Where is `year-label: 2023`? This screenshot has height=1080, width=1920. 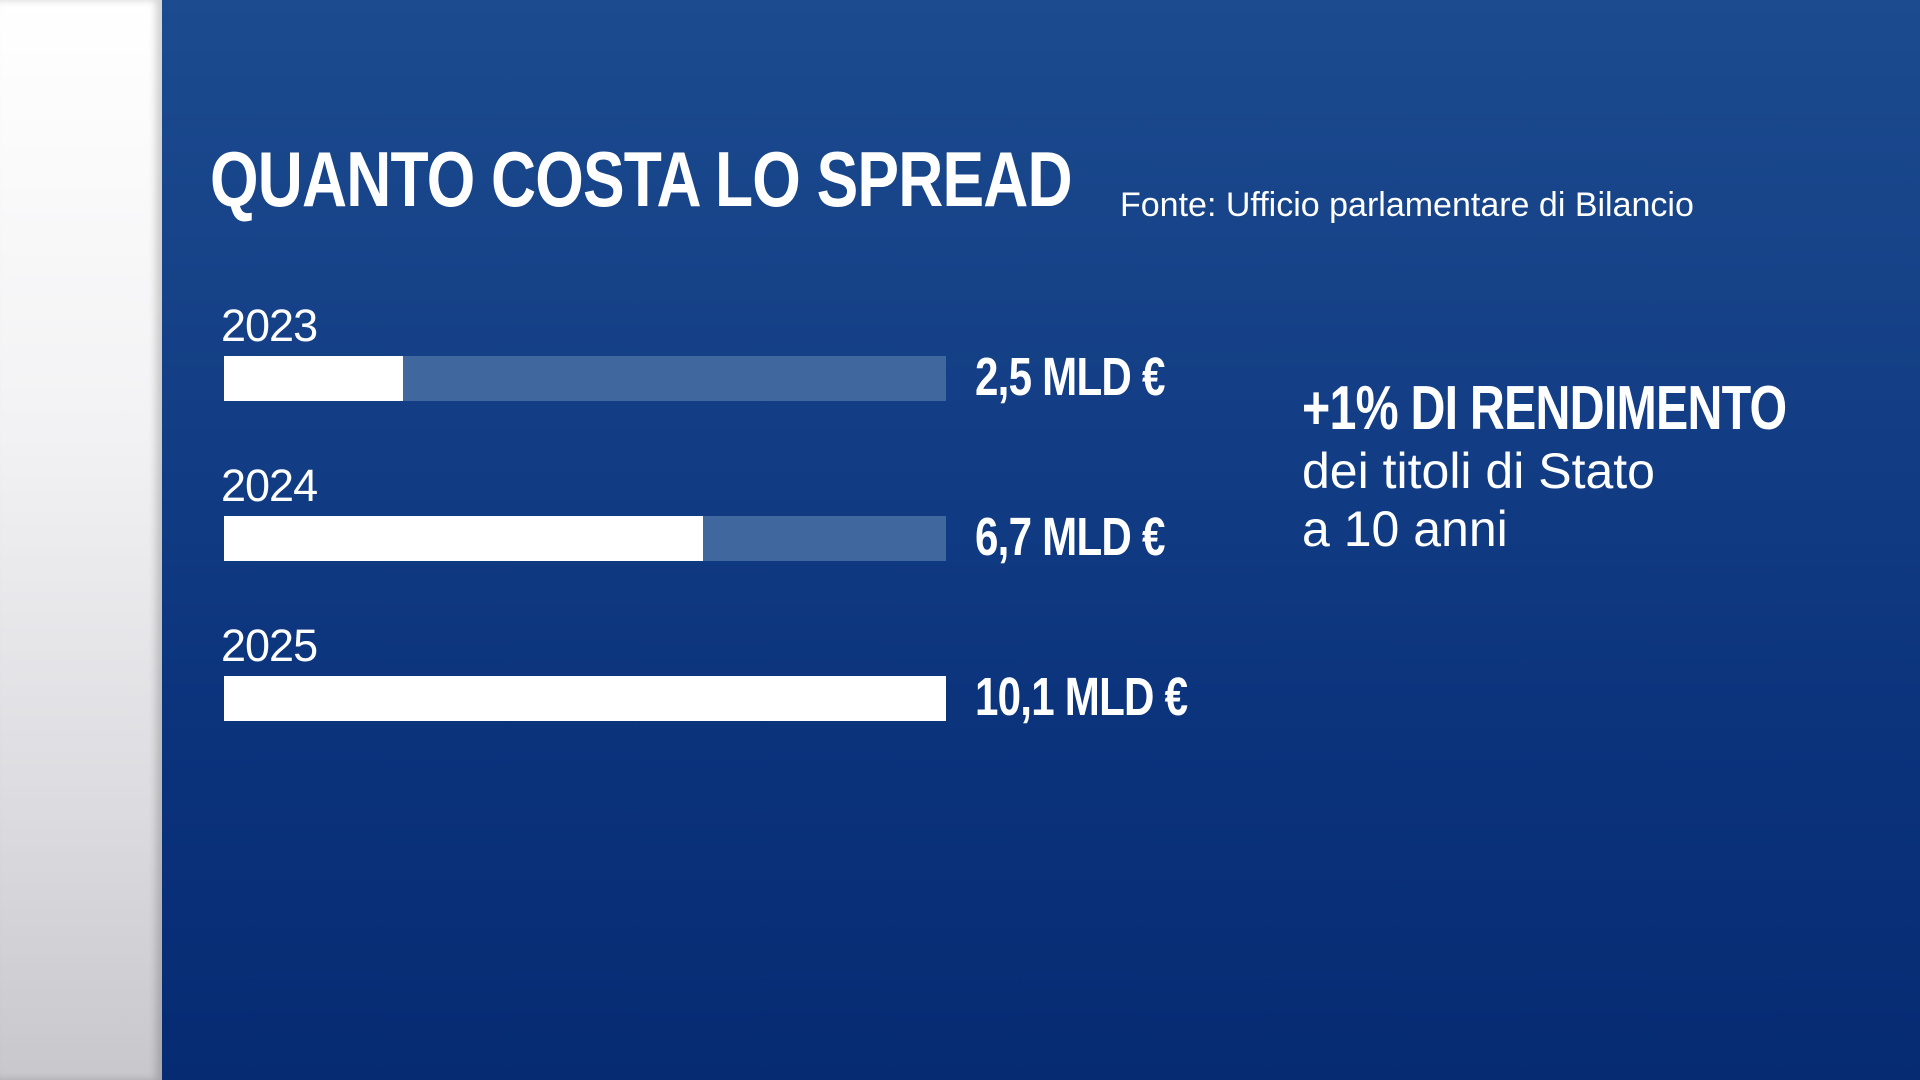
year-label: 2023 is located at coordinates (269, 325).